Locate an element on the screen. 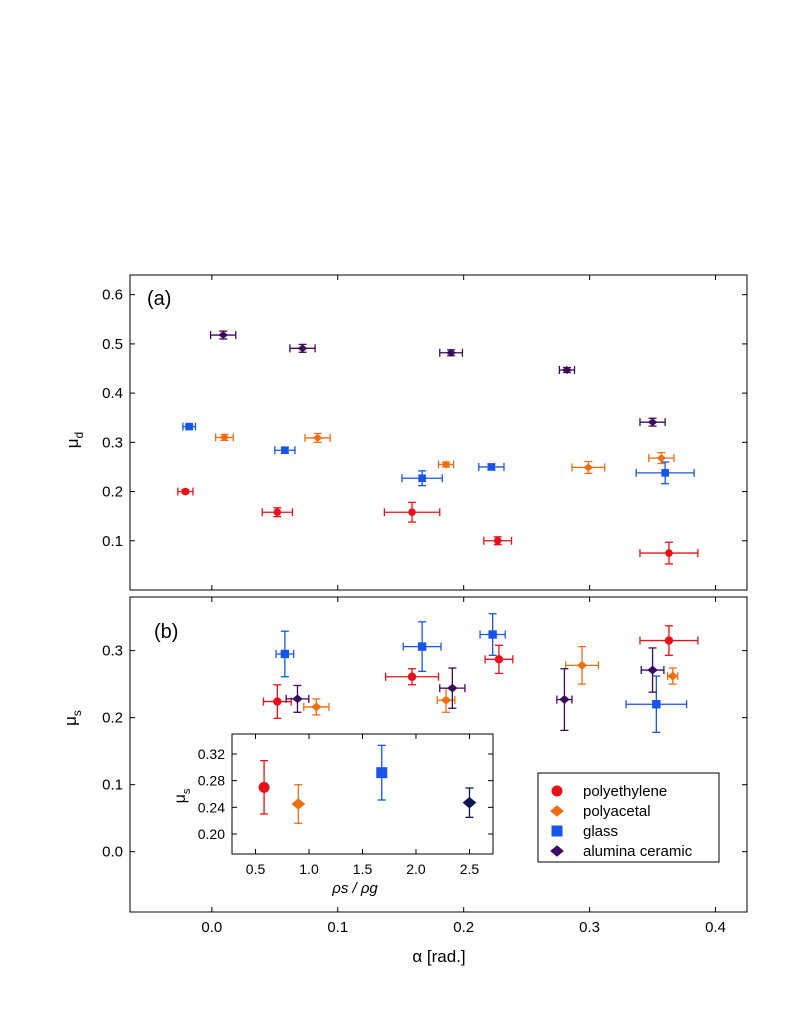 Image resolution: width=789 pixels, height=1021 pixels. panel-b-x-tick-label: 0.2 is located at coordinates (463, 927).